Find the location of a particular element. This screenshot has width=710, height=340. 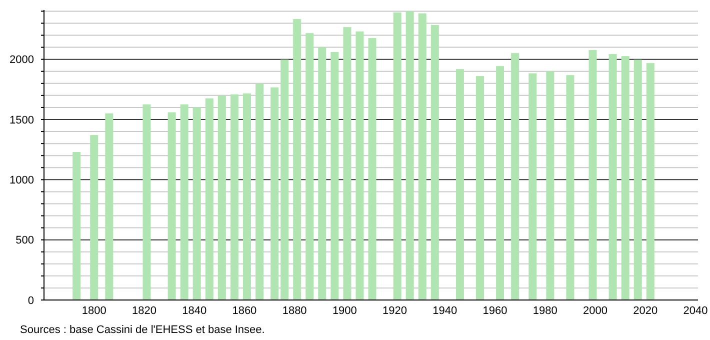

x-tick-label: 1980 is located at coordinates (545, 311).